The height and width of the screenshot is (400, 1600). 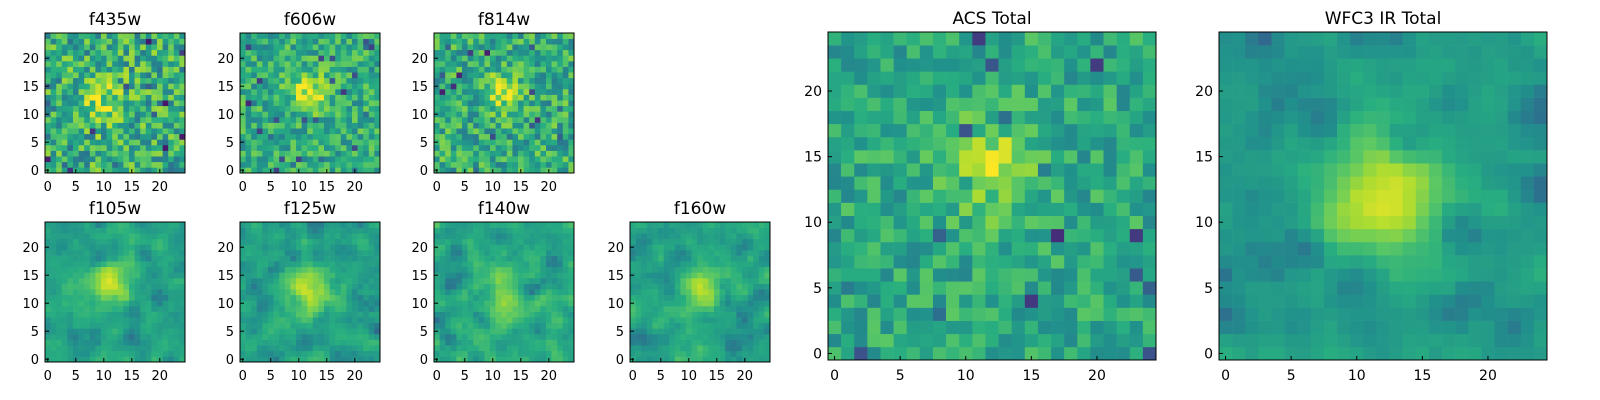 What do you see at coordinates (104, 376) in the screenshot?
I see `x-tick-label: 10` at bounding box center [104, 376].